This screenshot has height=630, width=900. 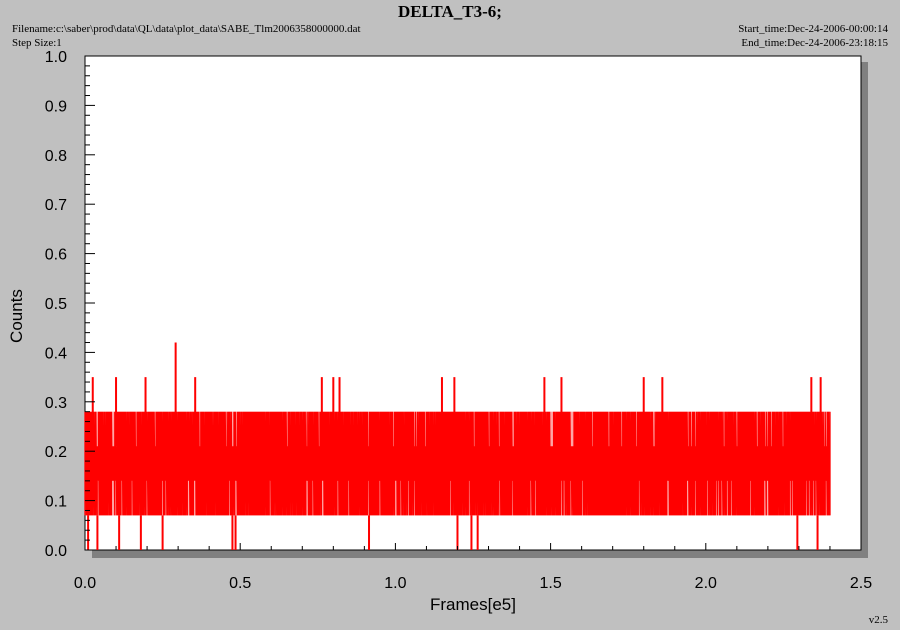 I want to click on series-line, so click(x=457, y=463).